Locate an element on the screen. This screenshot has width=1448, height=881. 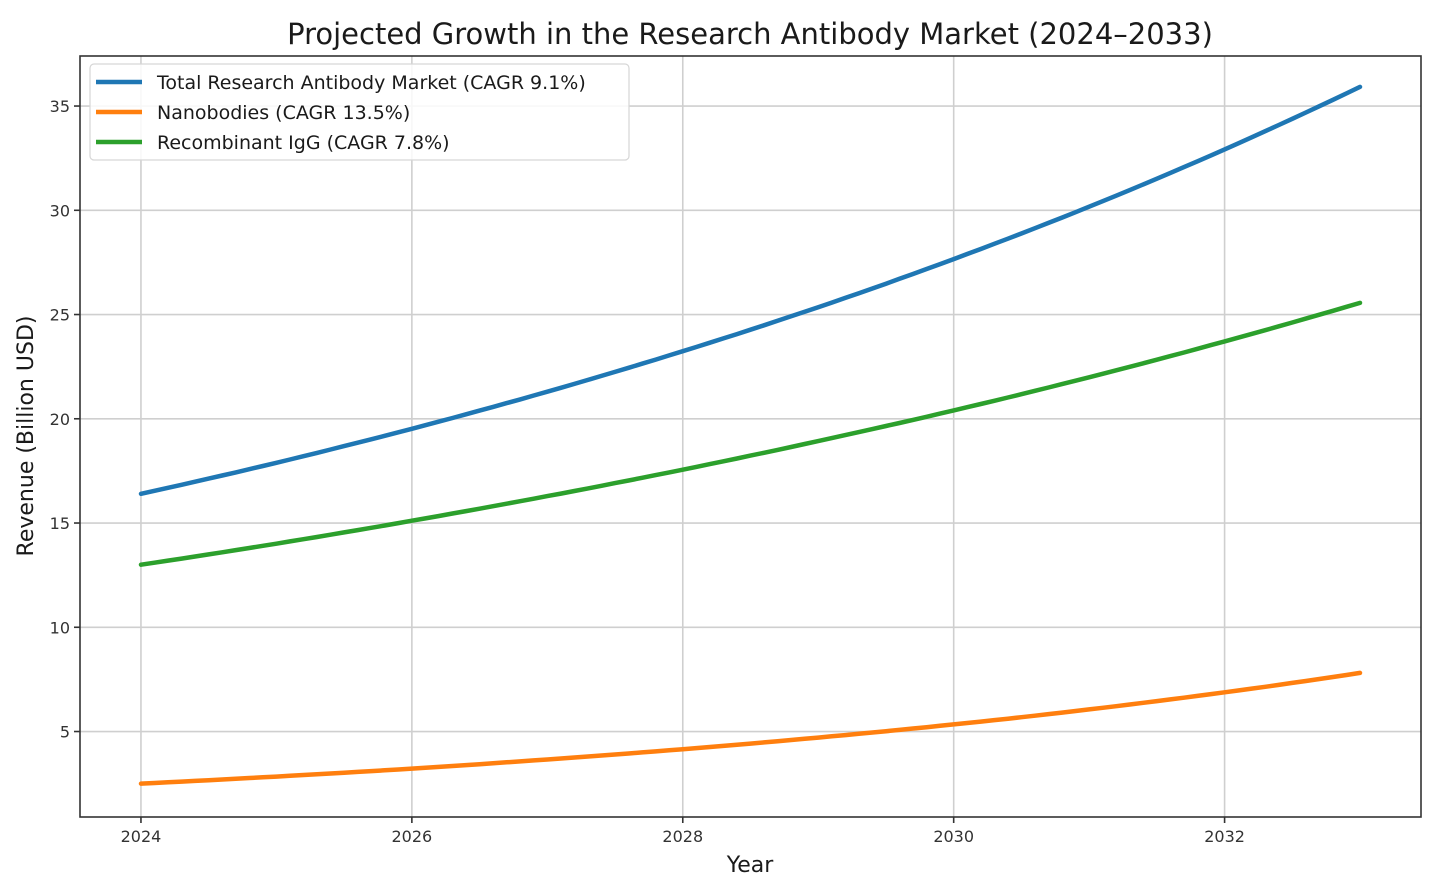
x-axis-label: Year is located at coordinates (750, 865).